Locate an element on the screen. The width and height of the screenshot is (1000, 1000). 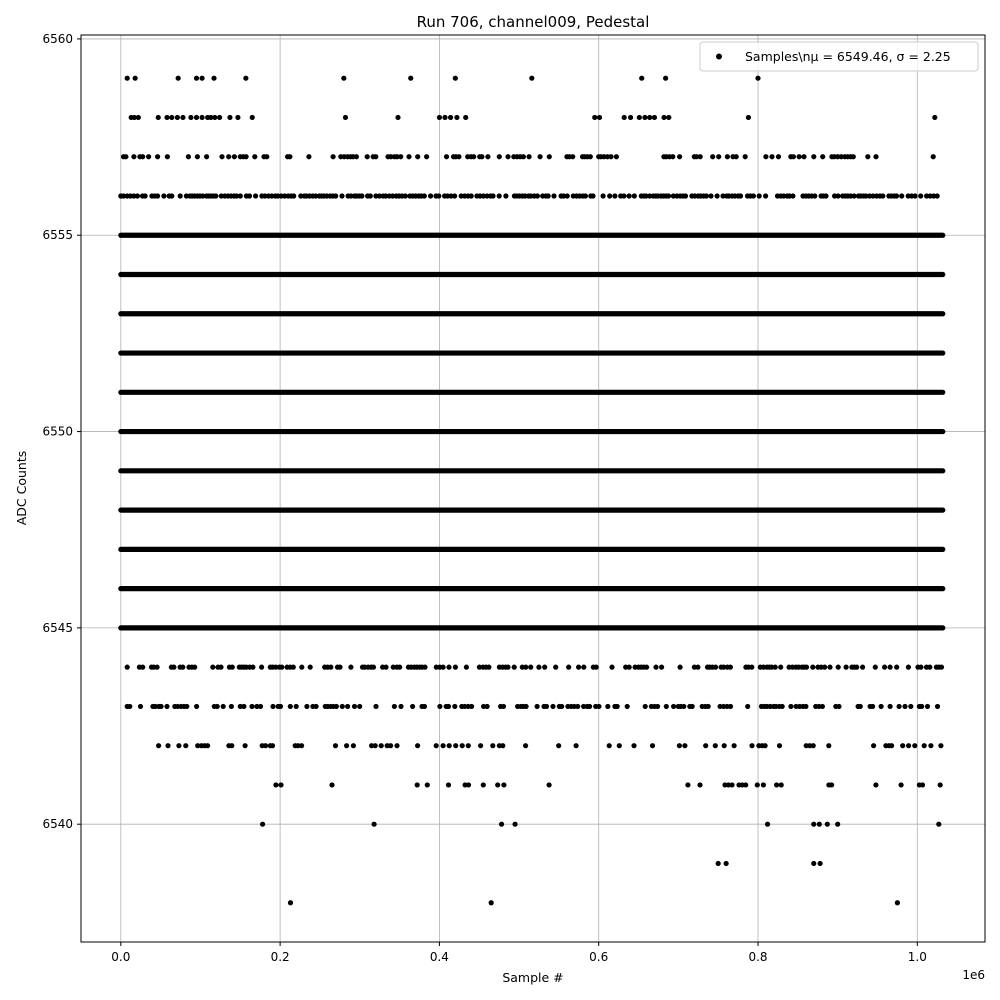
y-tick-label: 6560 is located at coordinates (57, 39).